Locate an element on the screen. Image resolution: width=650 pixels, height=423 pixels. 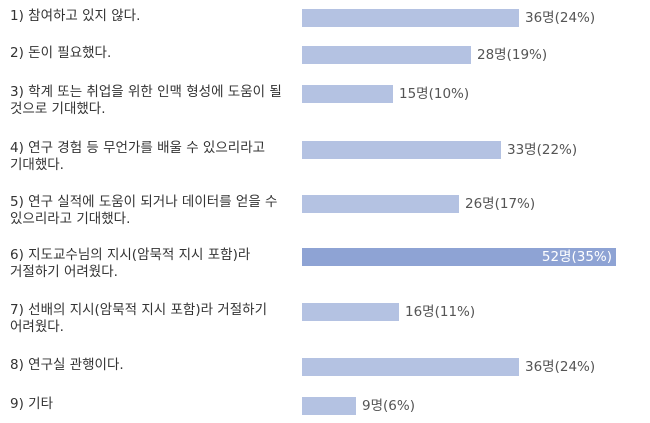
bar-value-label: 26명(17%) is located at coordinates (500, 204).